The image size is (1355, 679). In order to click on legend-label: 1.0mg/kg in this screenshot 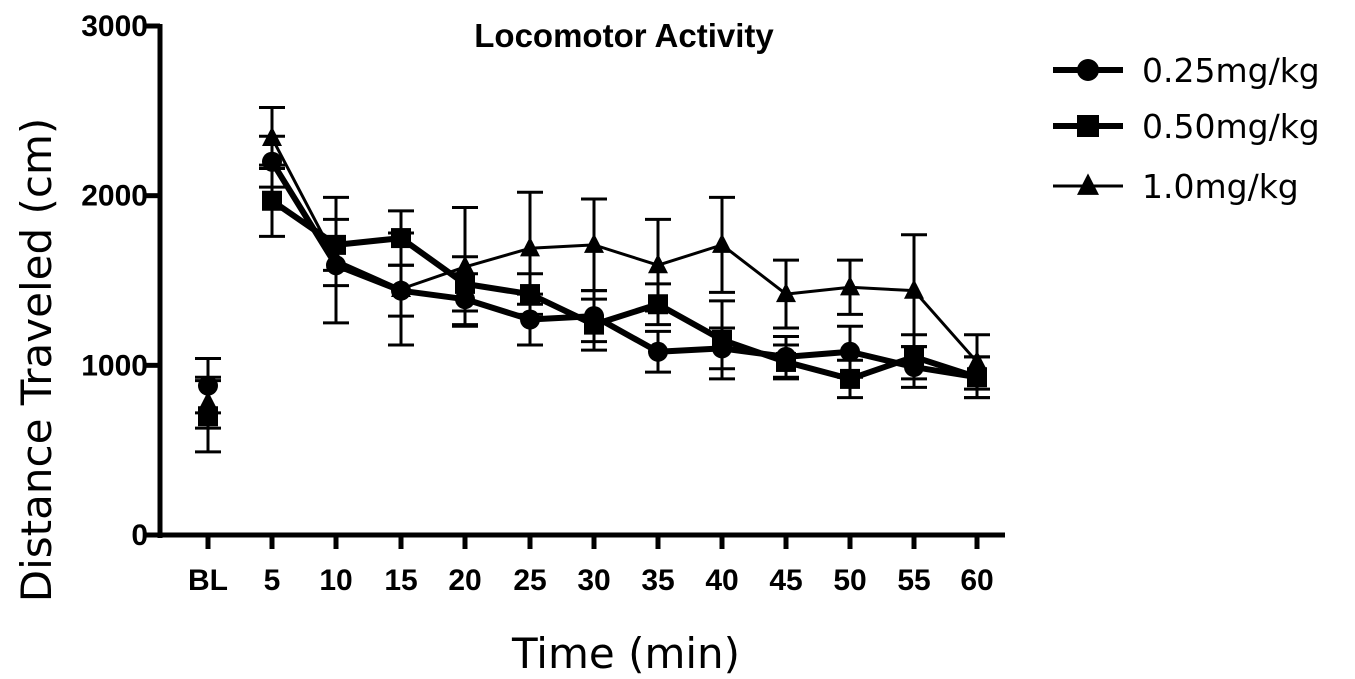, I will do `click(1220, 186)`.